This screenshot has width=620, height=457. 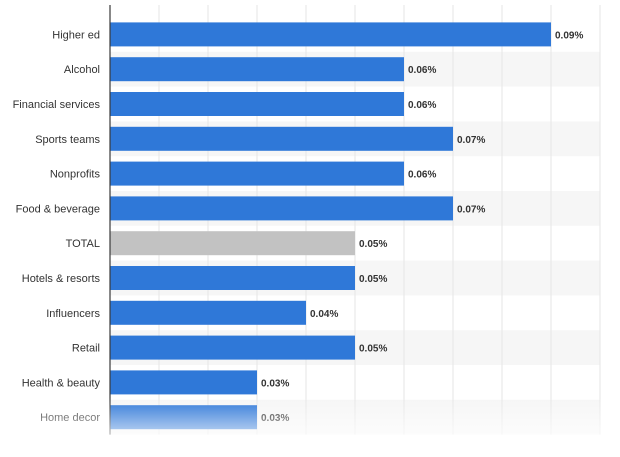 I want to click on category-label: Hotels & resorts, so click(x=61, y=279).